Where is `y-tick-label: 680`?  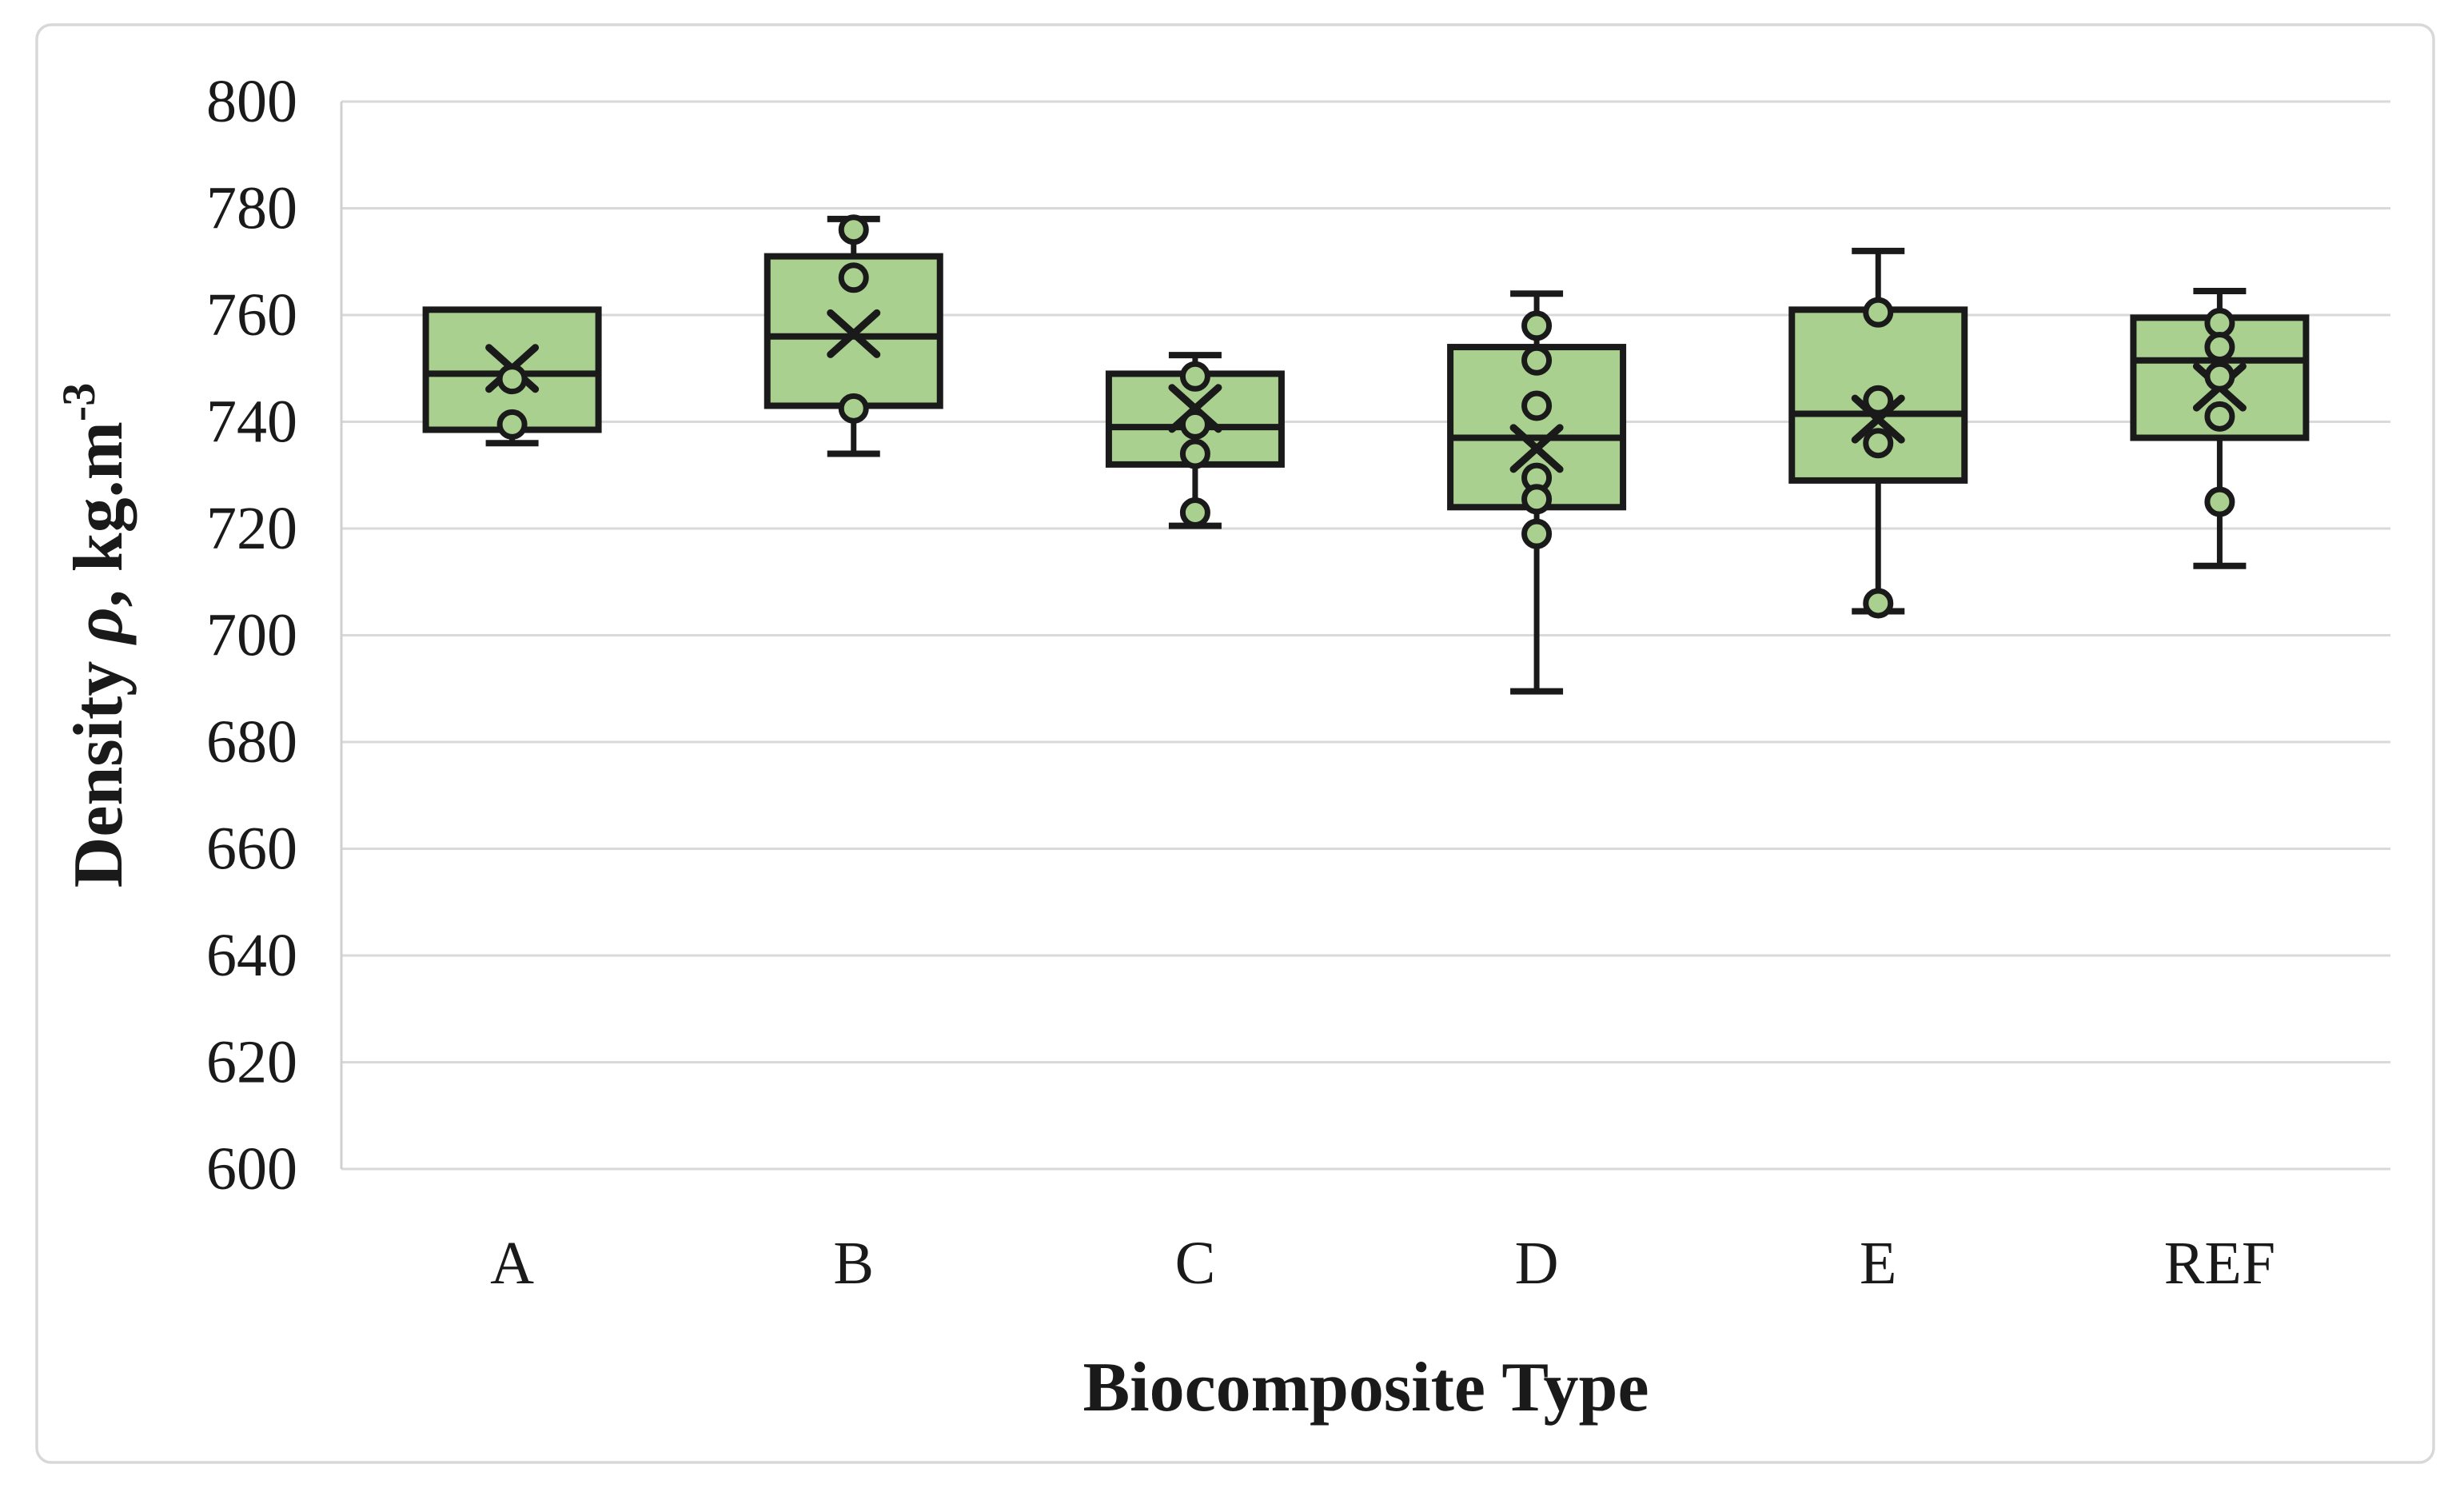 y-tick-label: 680 is located at coordinates (251, 742).